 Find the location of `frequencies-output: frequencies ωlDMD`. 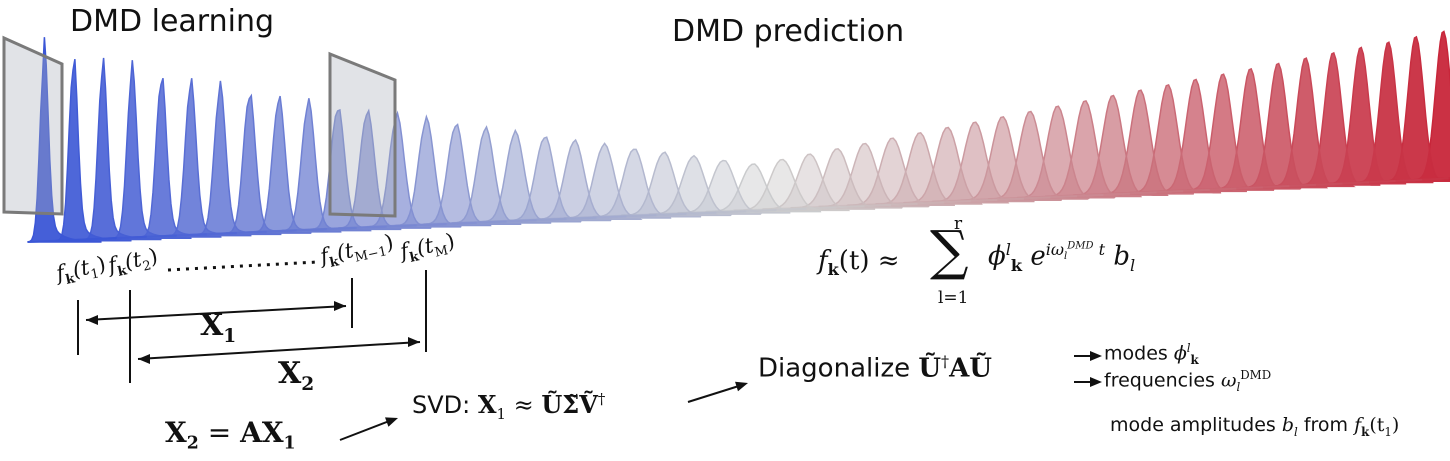

frequencies-output: frequencies ωlDMD is located at coordinates (1188, 381).